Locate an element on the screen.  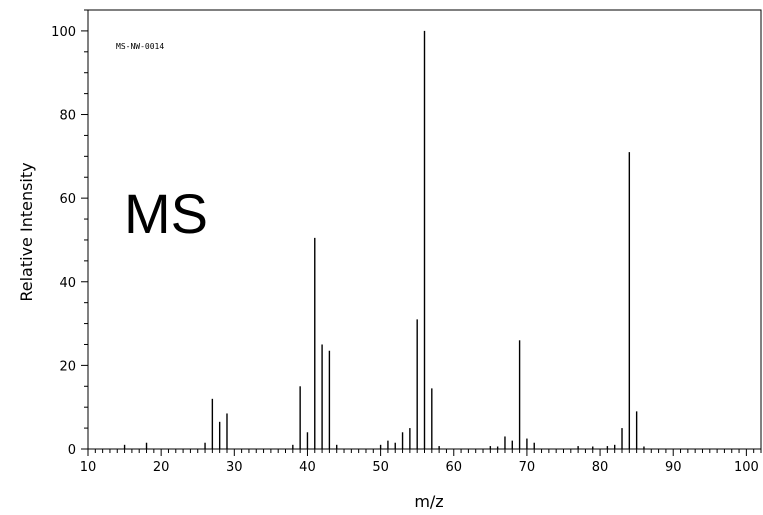
y-tick-label: 40 is located at coordinates (67, 283).